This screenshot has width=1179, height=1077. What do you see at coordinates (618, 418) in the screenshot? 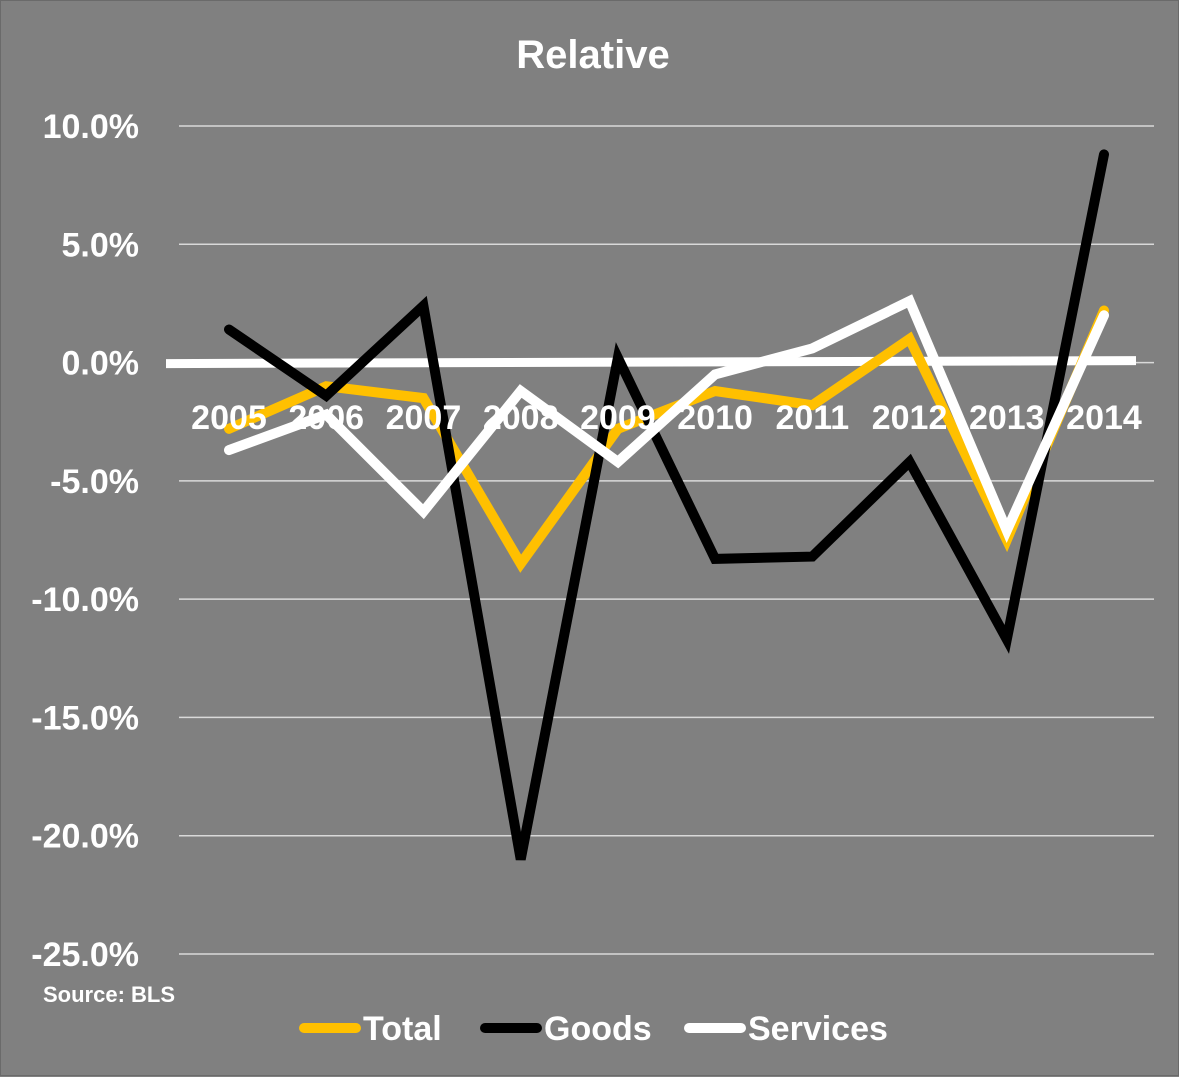
I see `x-tick-label: 2009` at bounding box center [618, 418].